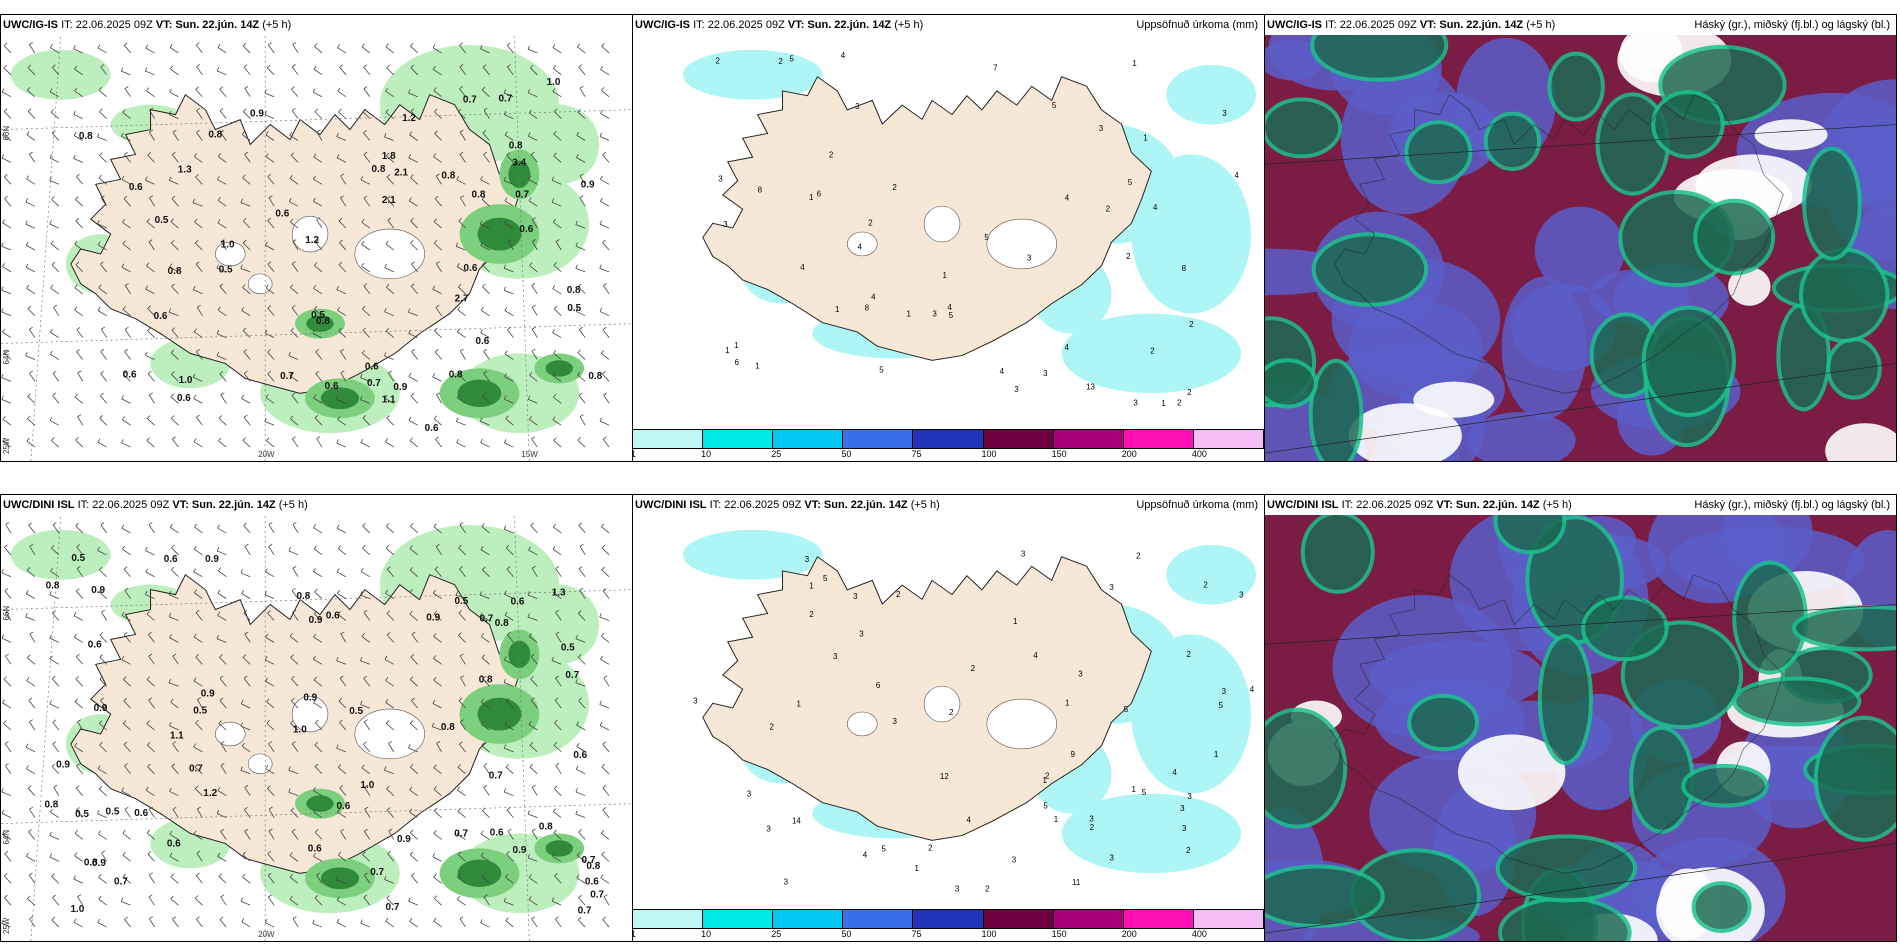 Image resolution: width=1900 pixels, height=950 pixels. What do you see at coordinates (52, 805) in the screenshot?
I see `wind-value-label: 0.8` at bounding box center [52, 805].